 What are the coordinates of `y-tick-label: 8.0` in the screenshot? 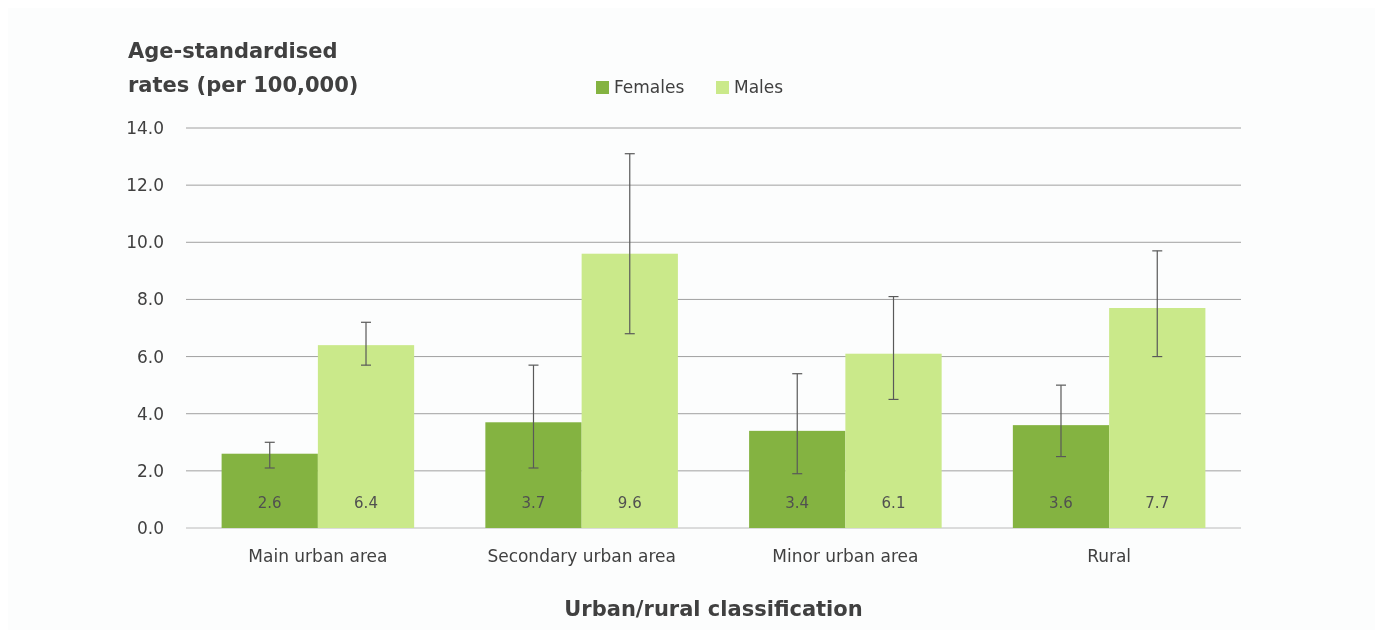 It's located at (150, 299).